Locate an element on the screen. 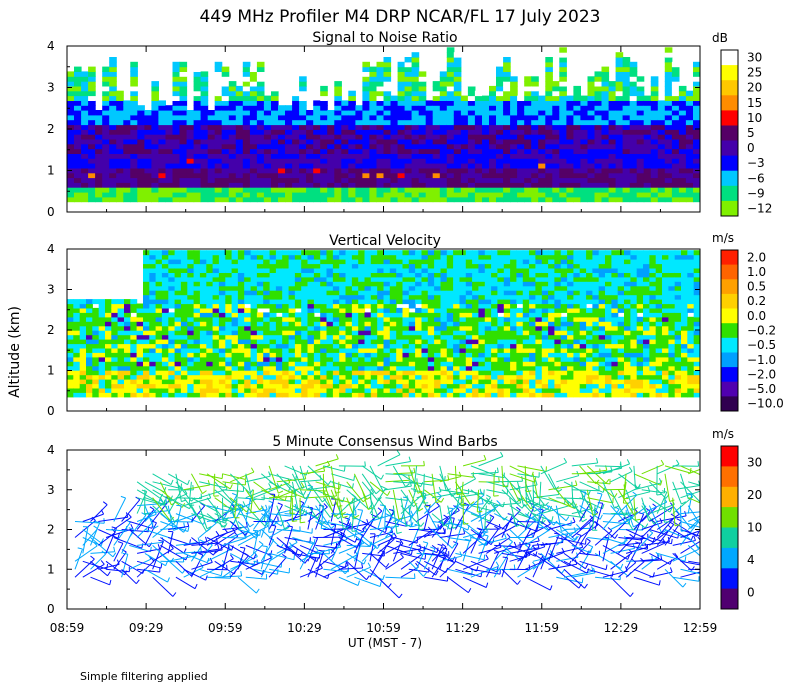 The width and height of the screenshot is (800, 700). colorbar-label: 10 is located at coordinates (754, 118).